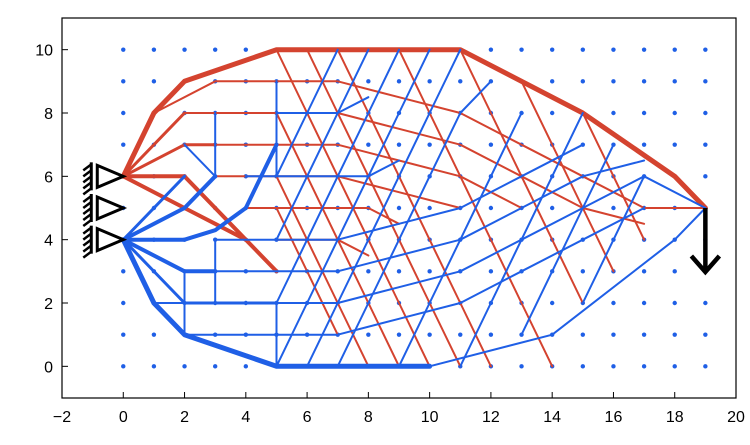  I want to click on y-tick-label: 2, so click(48, 304).